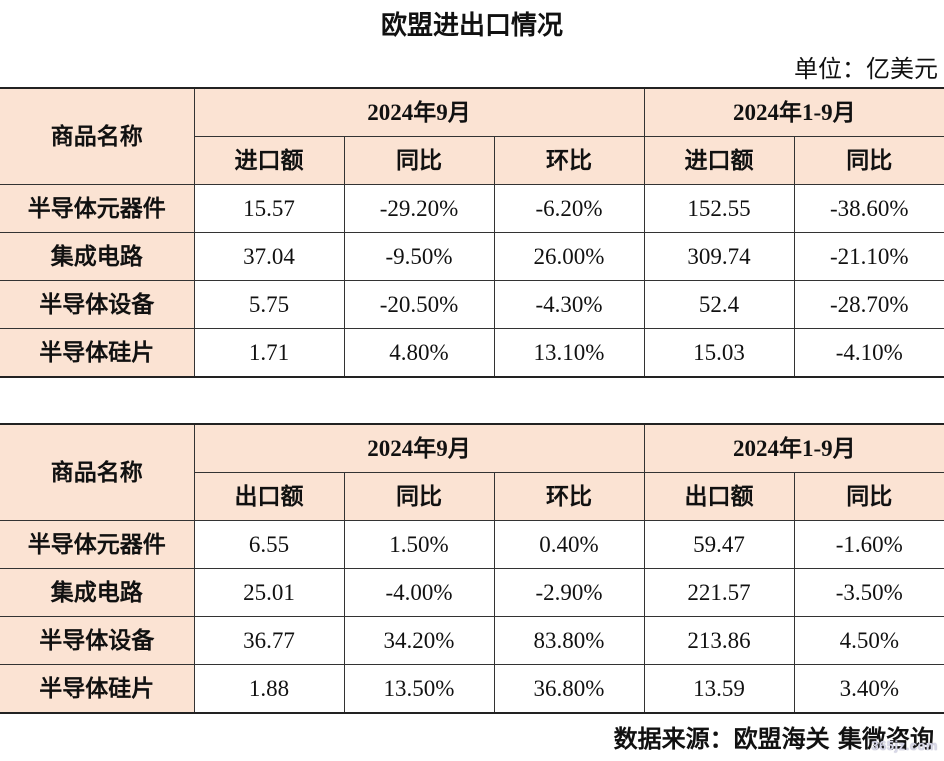  What do you see at coordinates (569, 304) in the screenshot?
I see `cell-value: -4.30%` at bounding box center [569, 304].